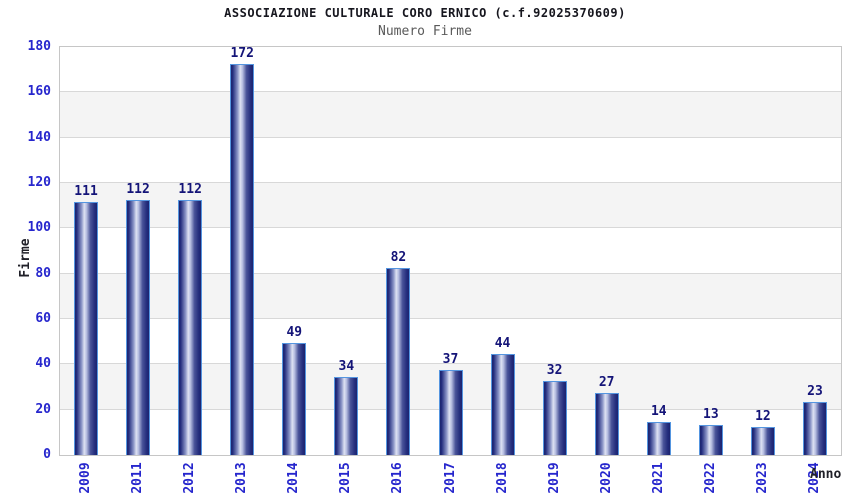  I want to click on y-tick-label: 120, so click(39, 182).